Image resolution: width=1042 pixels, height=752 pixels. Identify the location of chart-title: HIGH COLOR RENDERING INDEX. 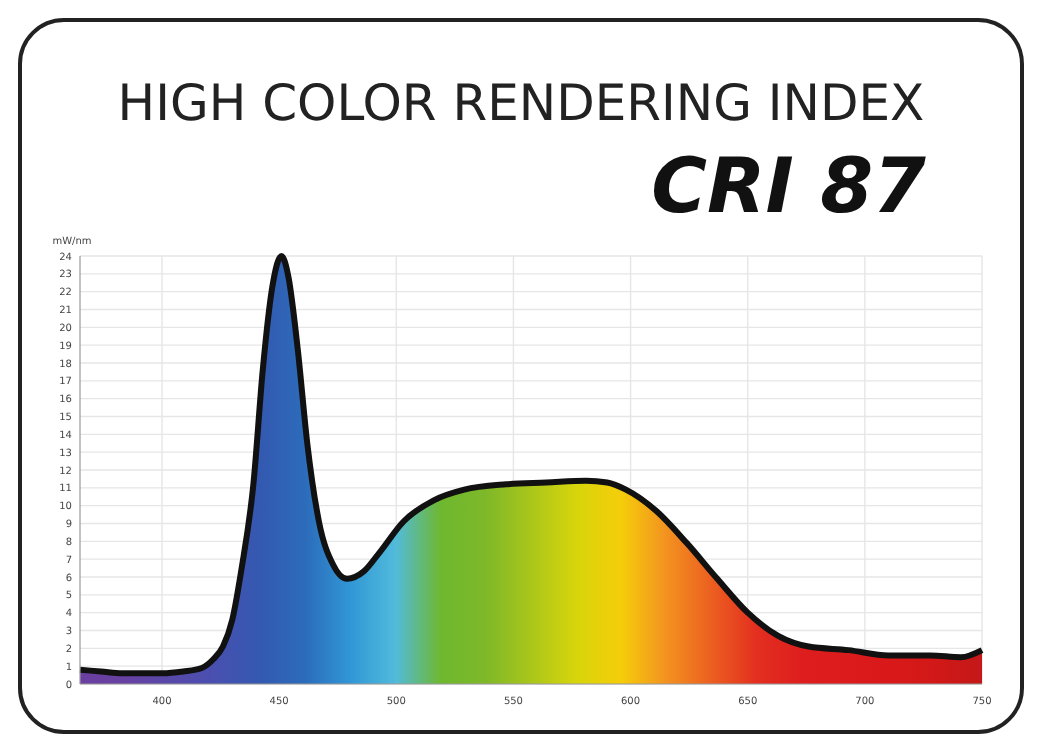
(521, 103).